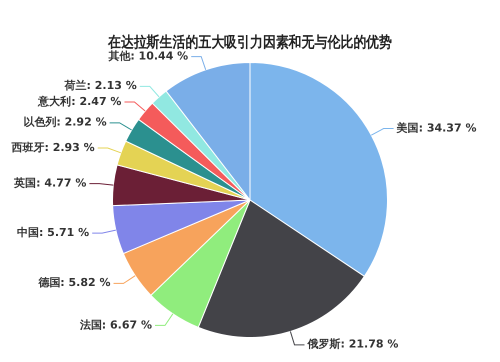  Describe the element at coordinates (436, 127) in the screenshot. I see `slice-label: 美国: 34.37 %` at that location.